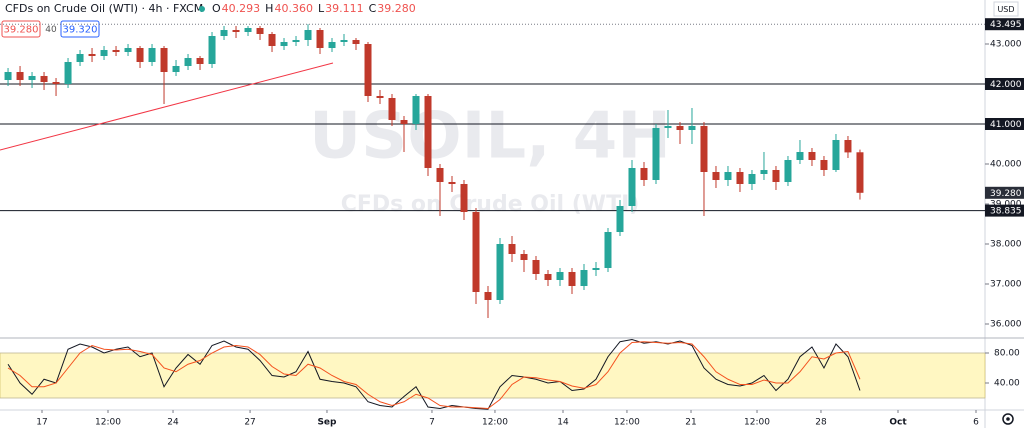 This screenshot has width=1024, height=428. I want to click on x-tick-label: 28, so click(821, 423).